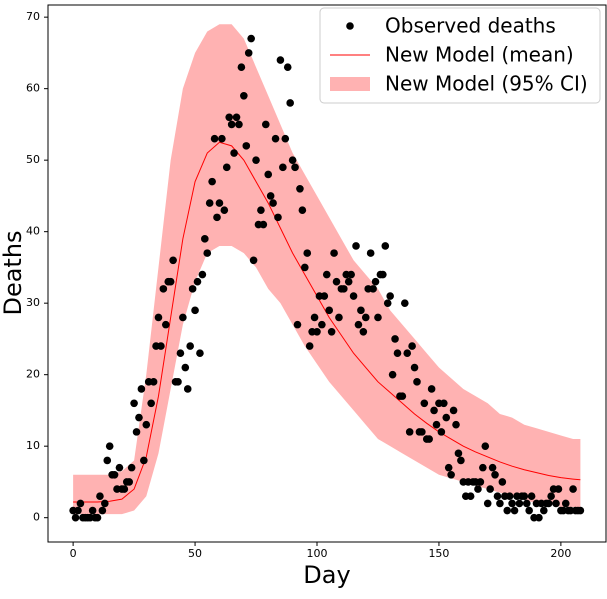  What do you see at coordinates (33, 159) in the screenshot?
I see `y-tick-label: 50` at bounding box center [33, 159].